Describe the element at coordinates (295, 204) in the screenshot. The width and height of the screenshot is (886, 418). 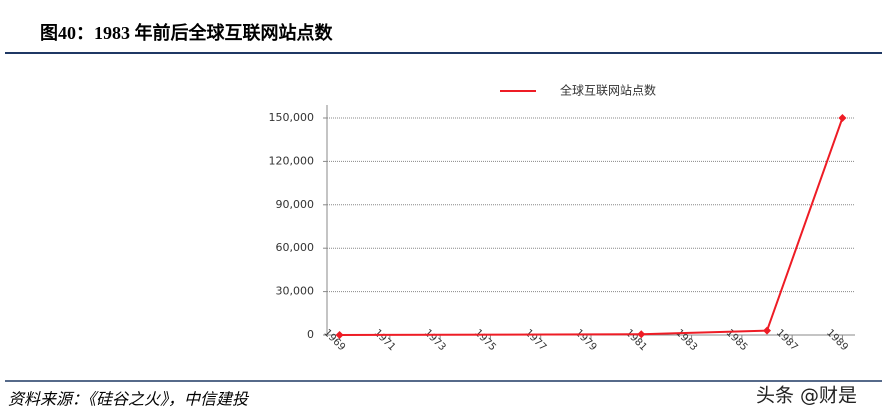
I see `y-tick-label: 90,000` at that location.